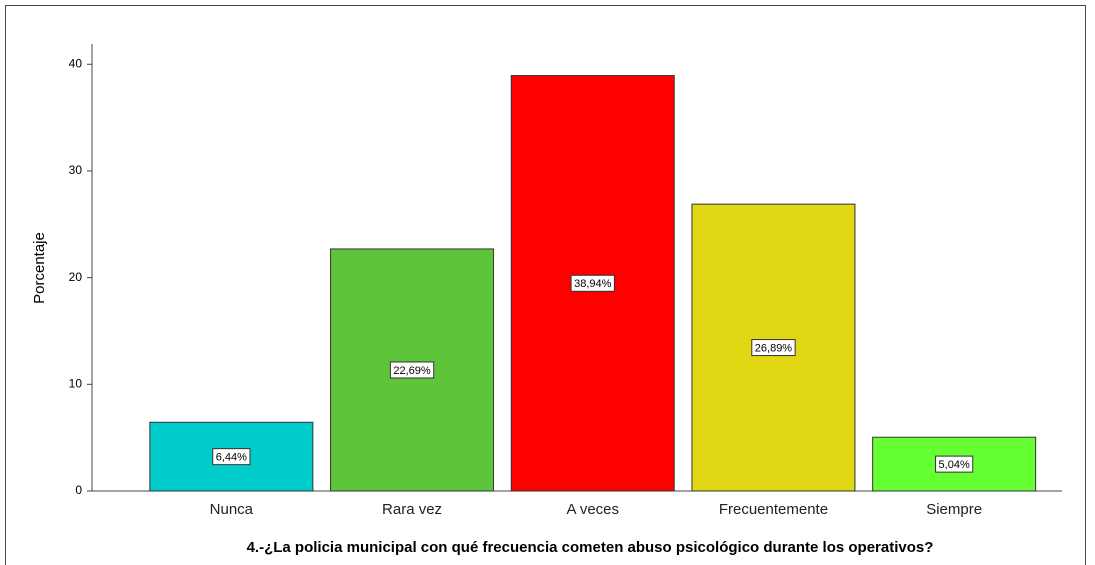 Image resolution: width=1095 pixels, height=565 pixels. What do you see at coordinates (76, 63) in the screenshot?
I see `y-tick-label: 40` at bounding box center [76, 63].